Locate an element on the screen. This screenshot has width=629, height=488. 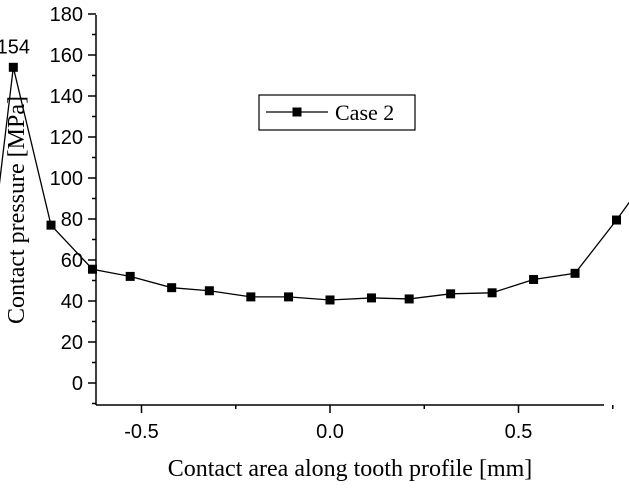
y-tick-label: 20 is located at coordinates (72, 343).